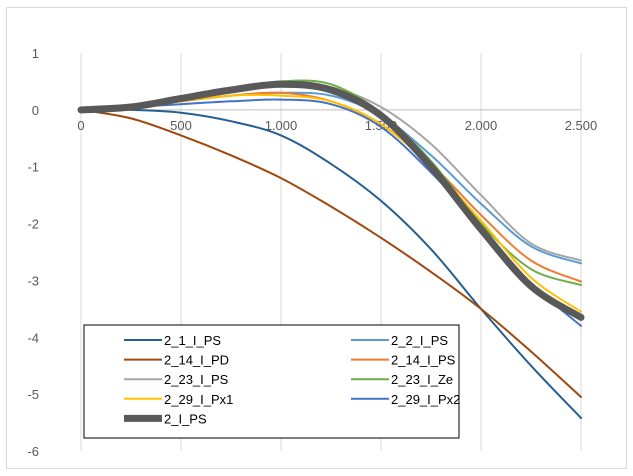 This screenshot has width=633, height=476. I want to click on y-tick-label: -3, so click(33, 280).